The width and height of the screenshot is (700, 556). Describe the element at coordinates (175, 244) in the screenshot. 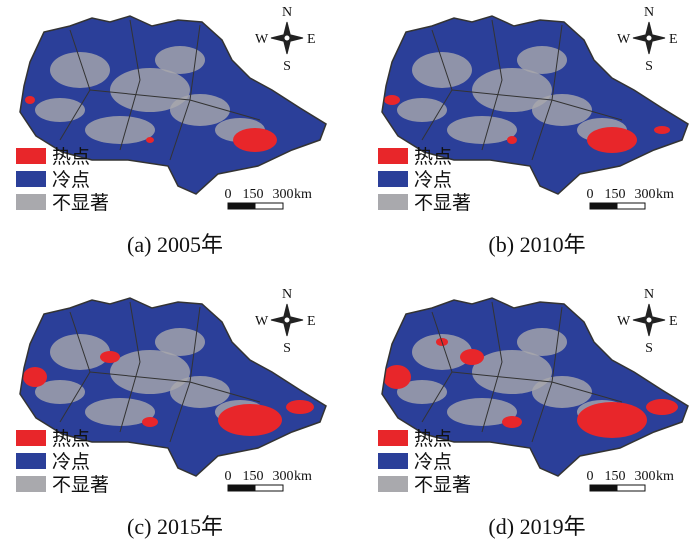

I see `caption: (a) 2005年` at that location.